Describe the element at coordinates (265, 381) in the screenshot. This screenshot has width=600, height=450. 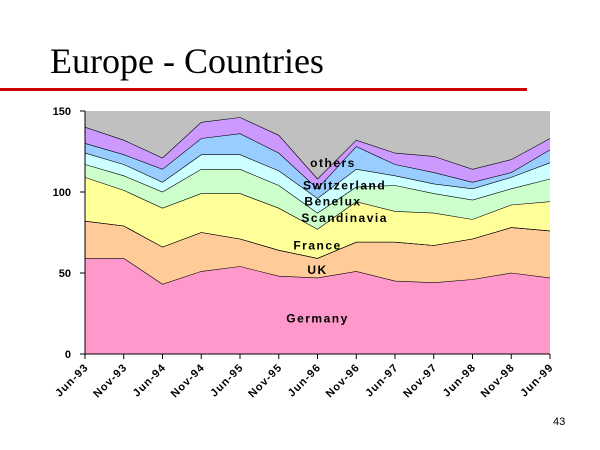
I see `x-tick-label: Nov-95` at that location.